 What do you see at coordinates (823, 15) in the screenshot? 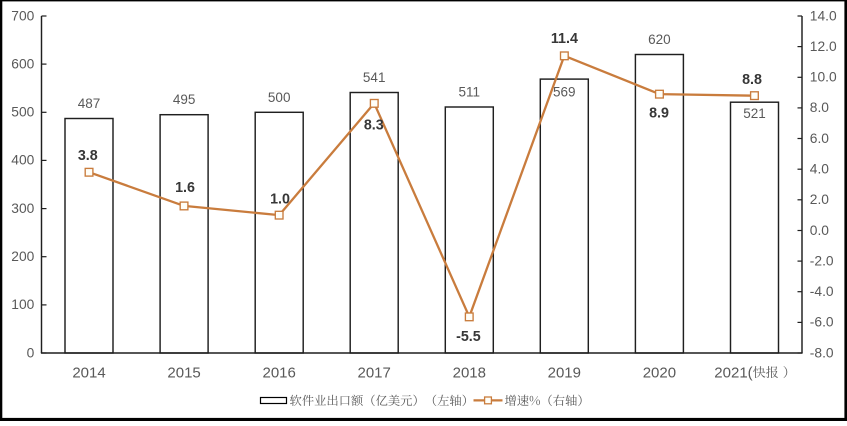
I see `svg-text: 14.0` at bounding box center [823, 15].